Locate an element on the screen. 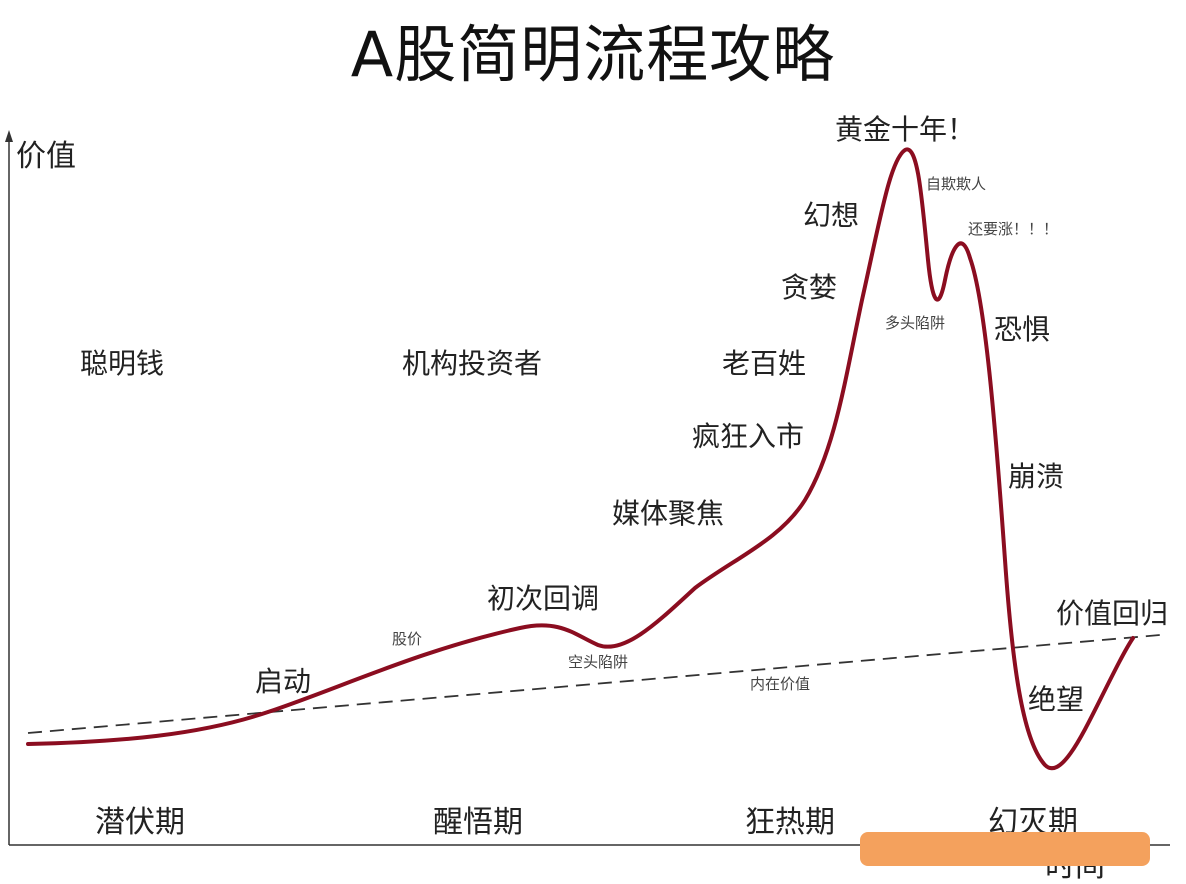 This screenshot has height=884, width=1186. phase-mania: 狂热期 is located at coordinates (790, 822).